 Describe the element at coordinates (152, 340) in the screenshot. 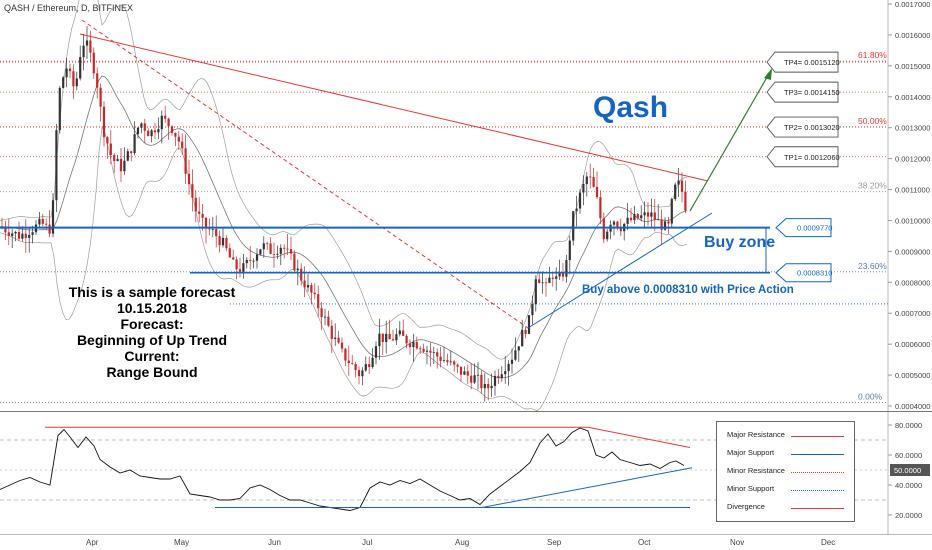

I see `note-line: Beginning of Up Trend` at that location.